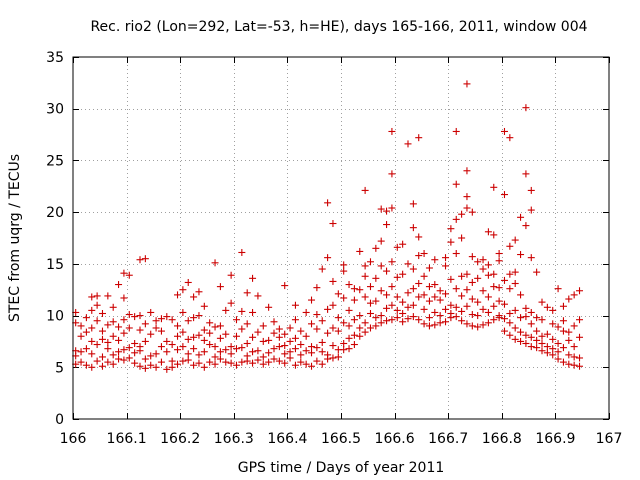 The width and height of the screenshot is (640, 480). What do you see at coordinates (287, 439) in the screenshot?
I see `x-tick-label: 166.4` at bounding box center [287, 439].